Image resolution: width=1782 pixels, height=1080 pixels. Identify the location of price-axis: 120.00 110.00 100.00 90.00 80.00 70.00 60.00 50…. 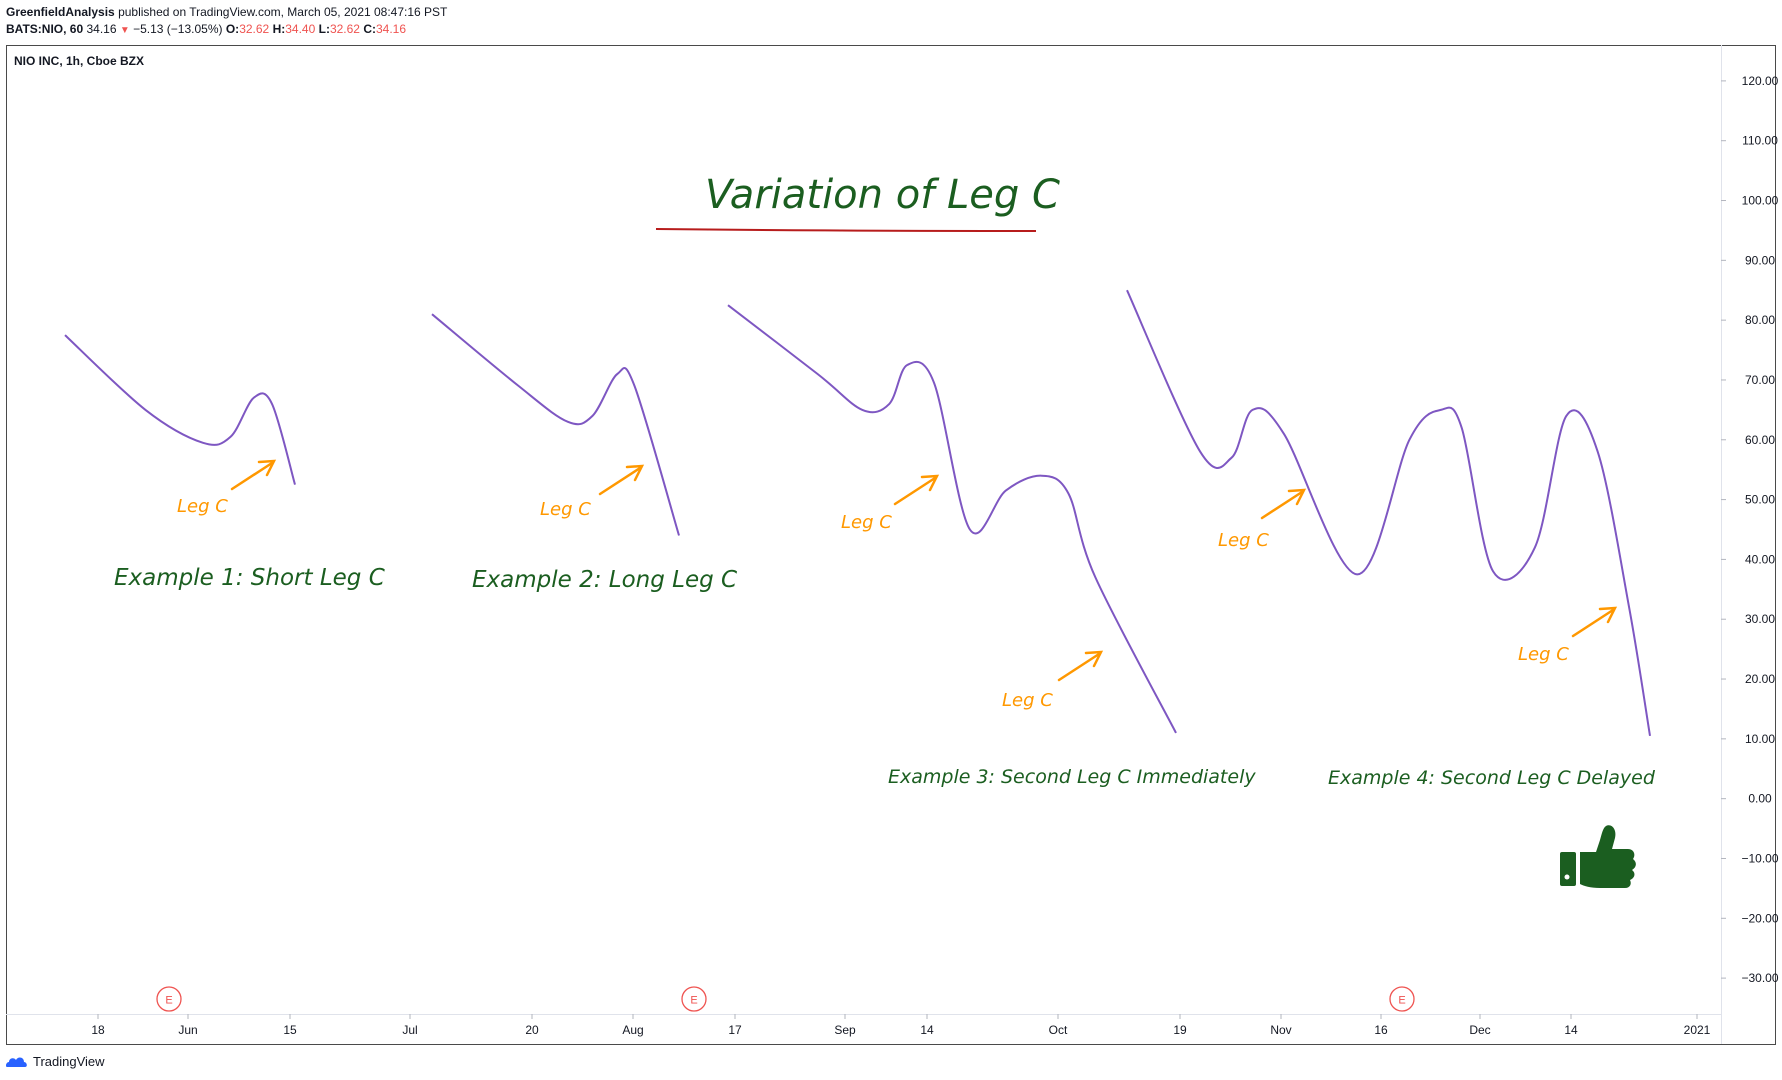
(1750, 529).